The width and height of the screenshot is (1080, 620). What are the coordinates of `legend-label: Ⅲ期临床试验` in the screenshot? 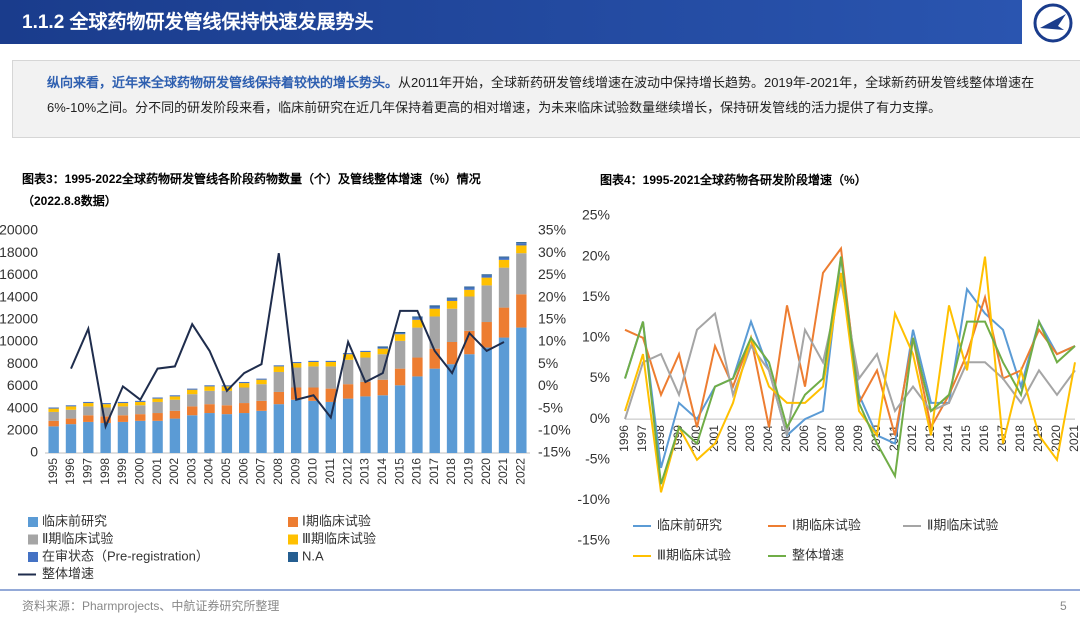 It's located at (694, 554).